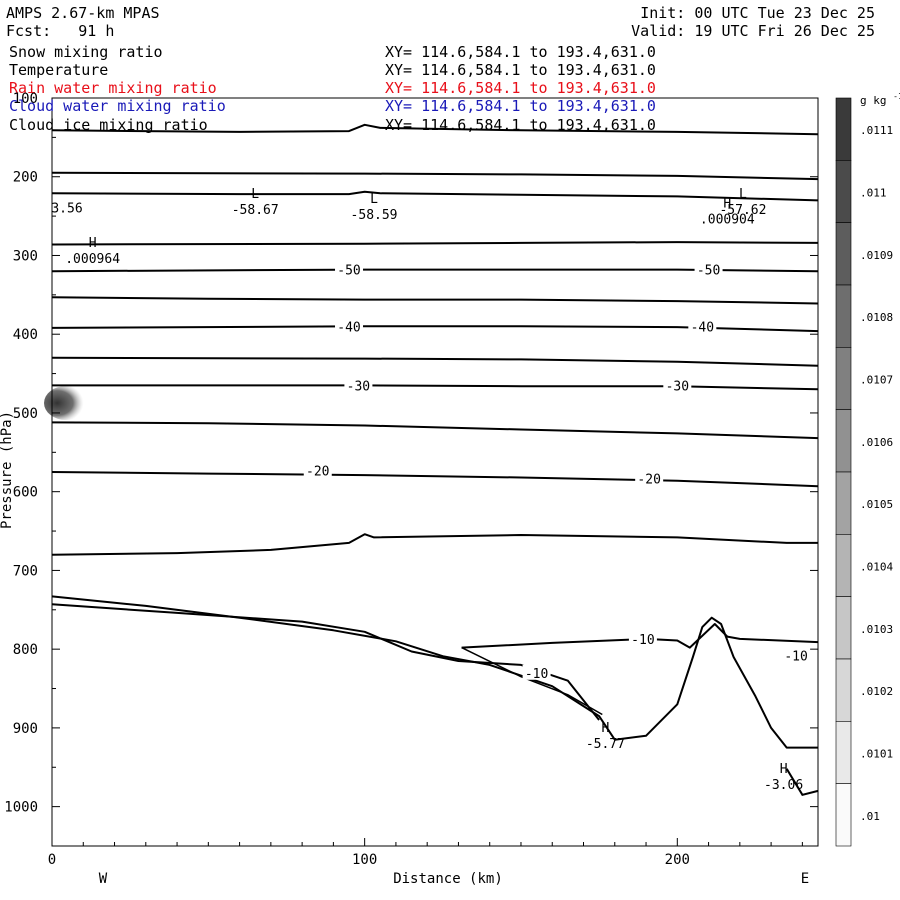  What do you see at coordinates (873, 193) in the screenshot?
I see `colorbar-tick-1: .011` at bounding box center [873, 193].